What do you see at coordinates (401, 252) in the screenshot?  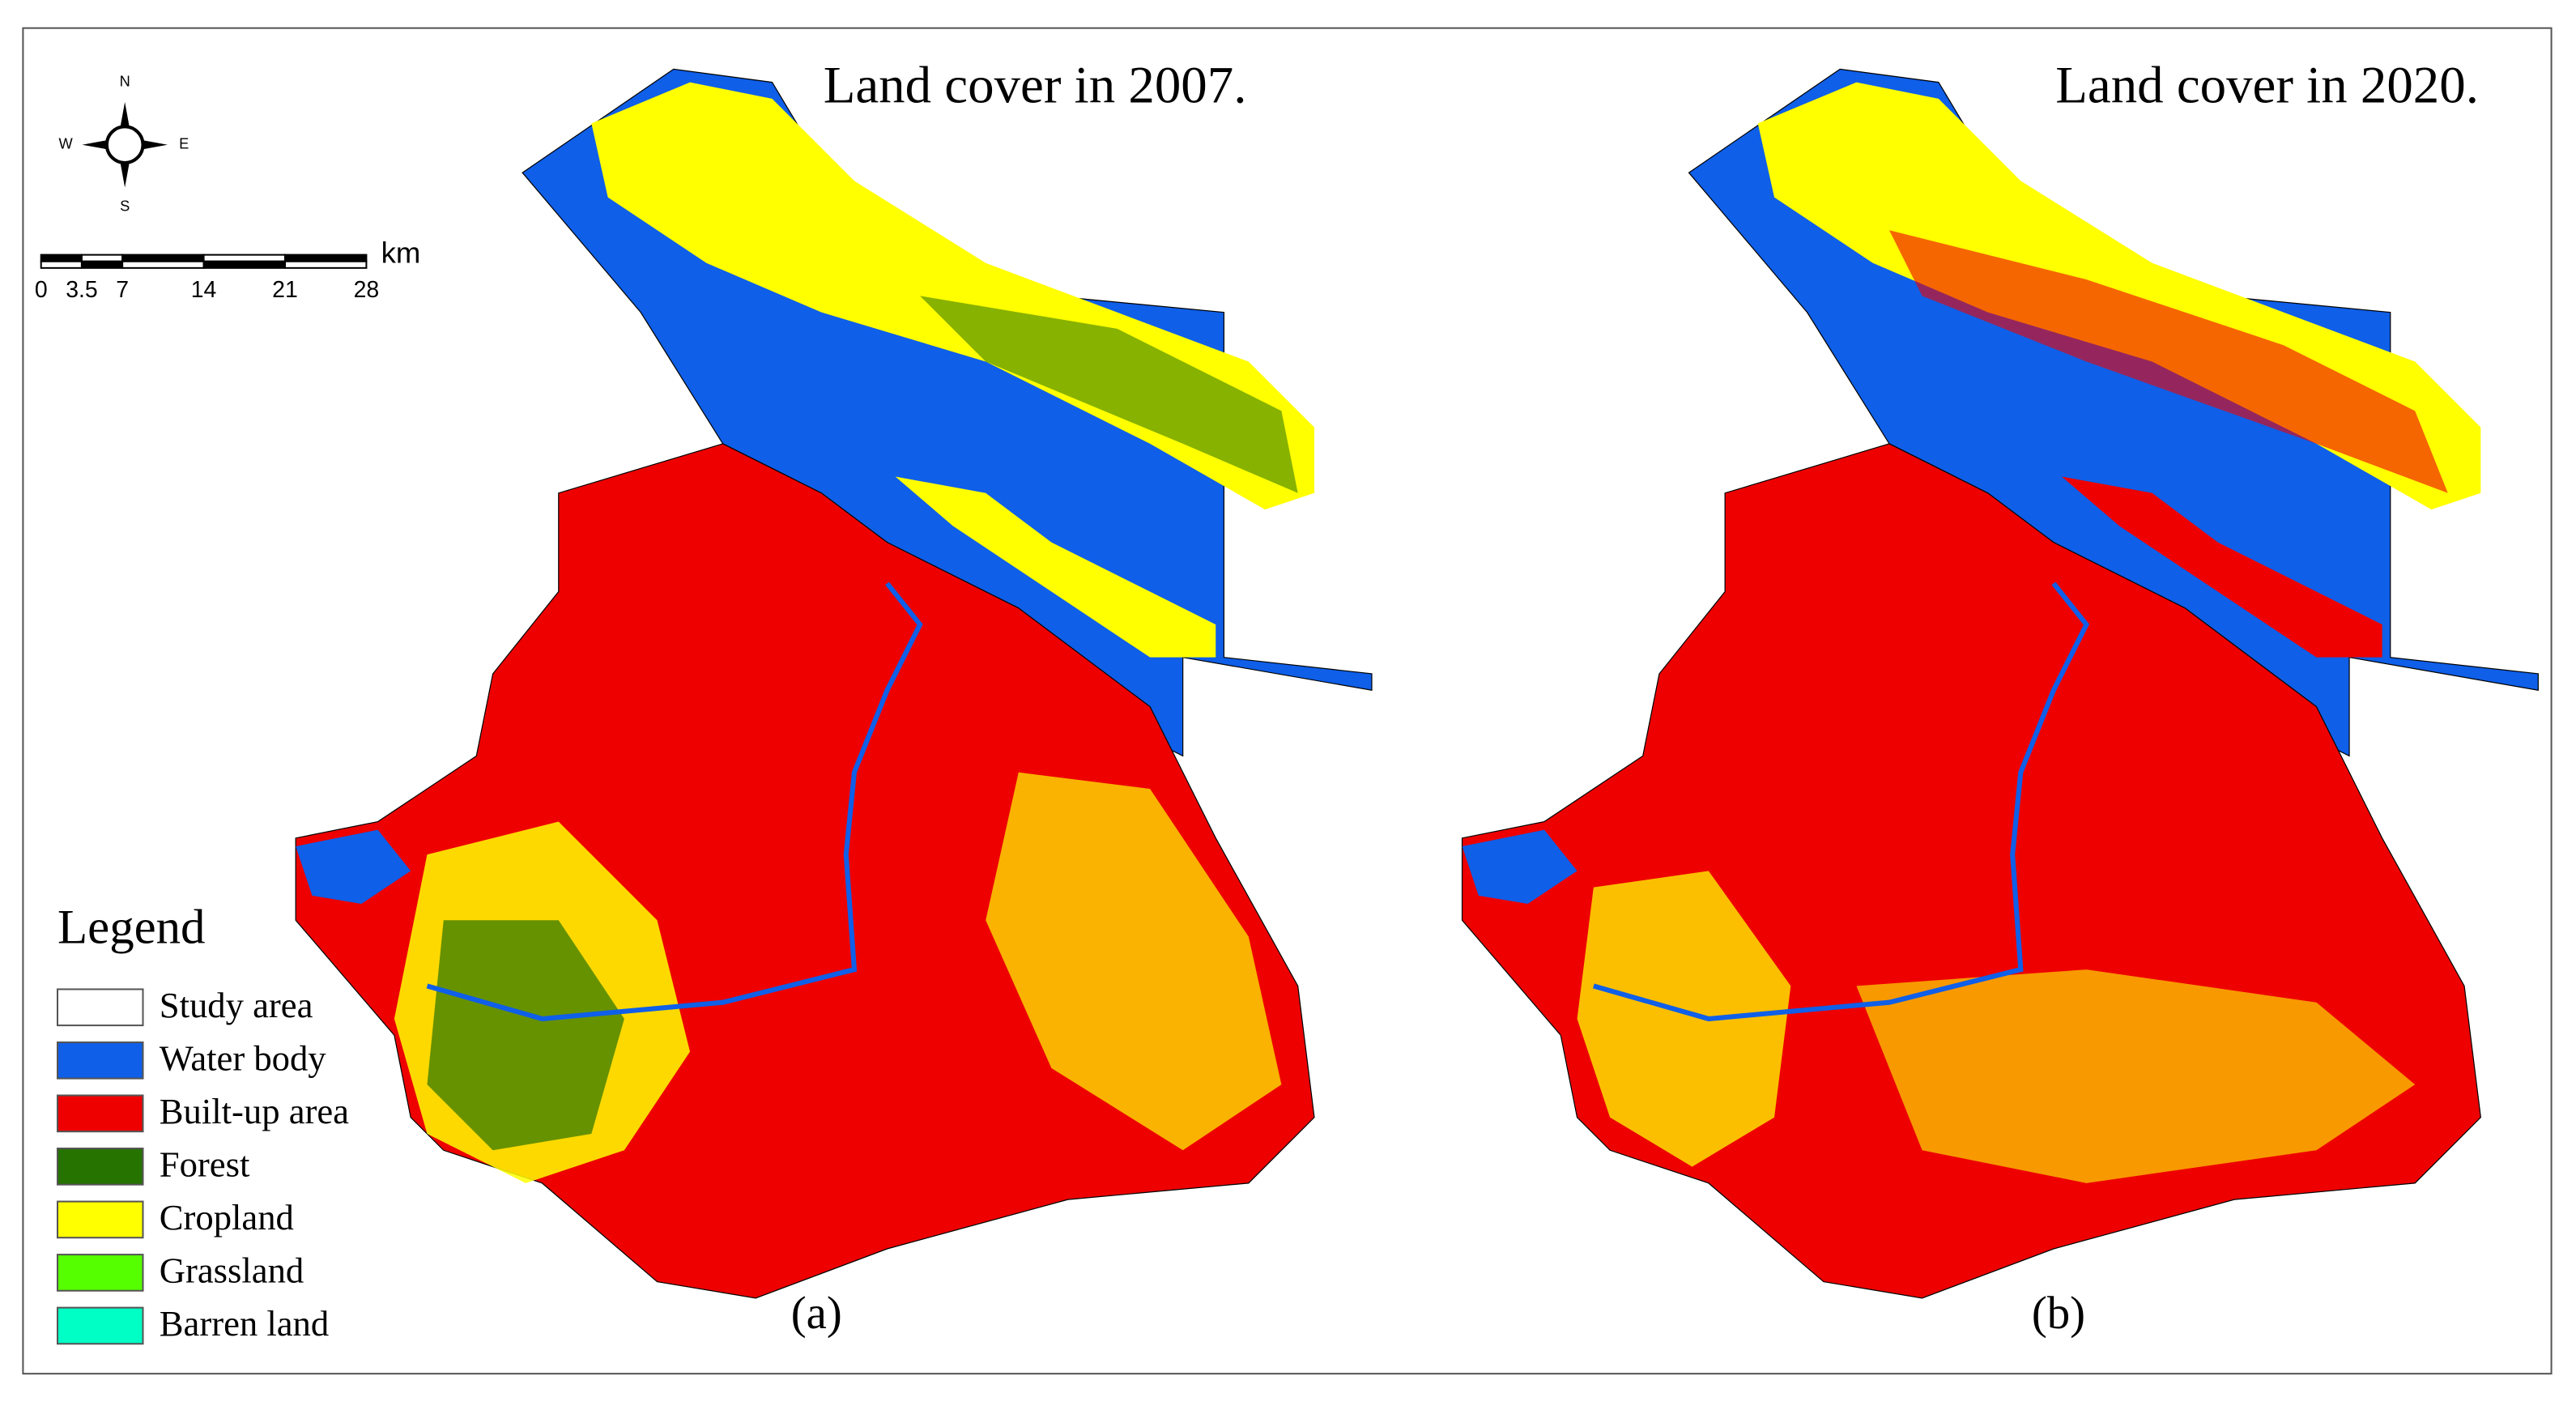 I see `scale-unit: km` at bounding box center [401, 252].